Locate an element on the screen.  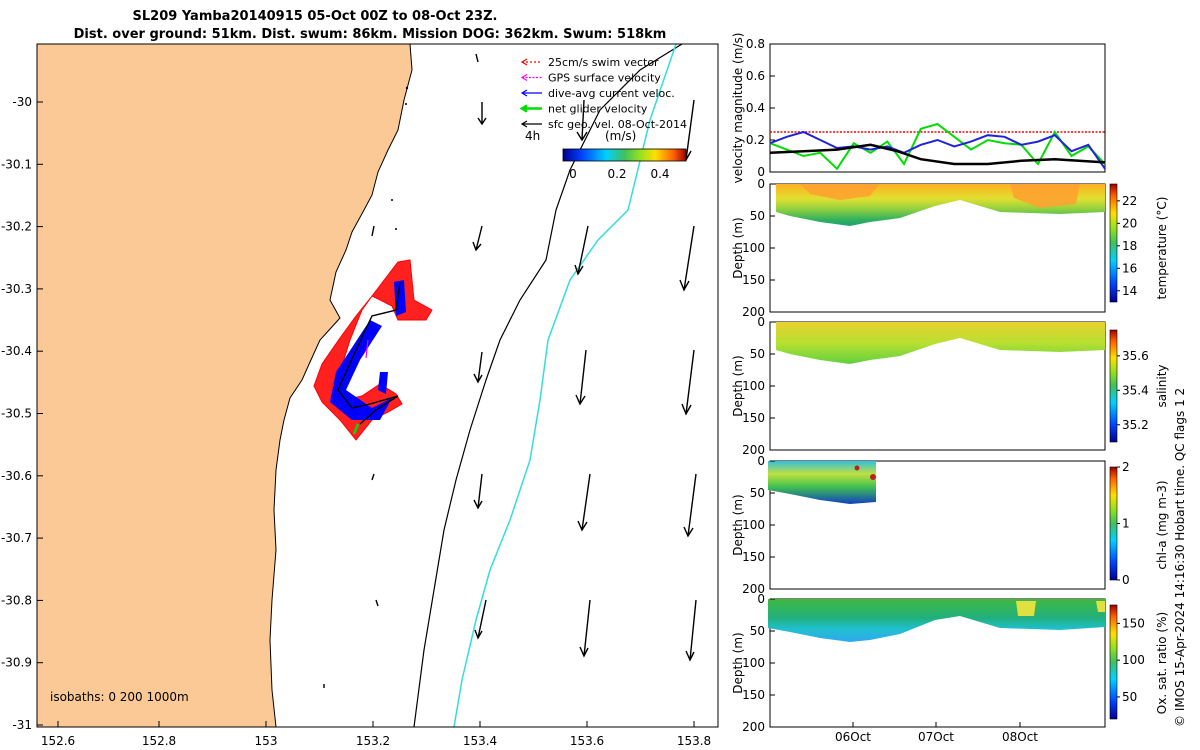
map-y-tick-label: -30.4 is located at coordinates (16, 351).